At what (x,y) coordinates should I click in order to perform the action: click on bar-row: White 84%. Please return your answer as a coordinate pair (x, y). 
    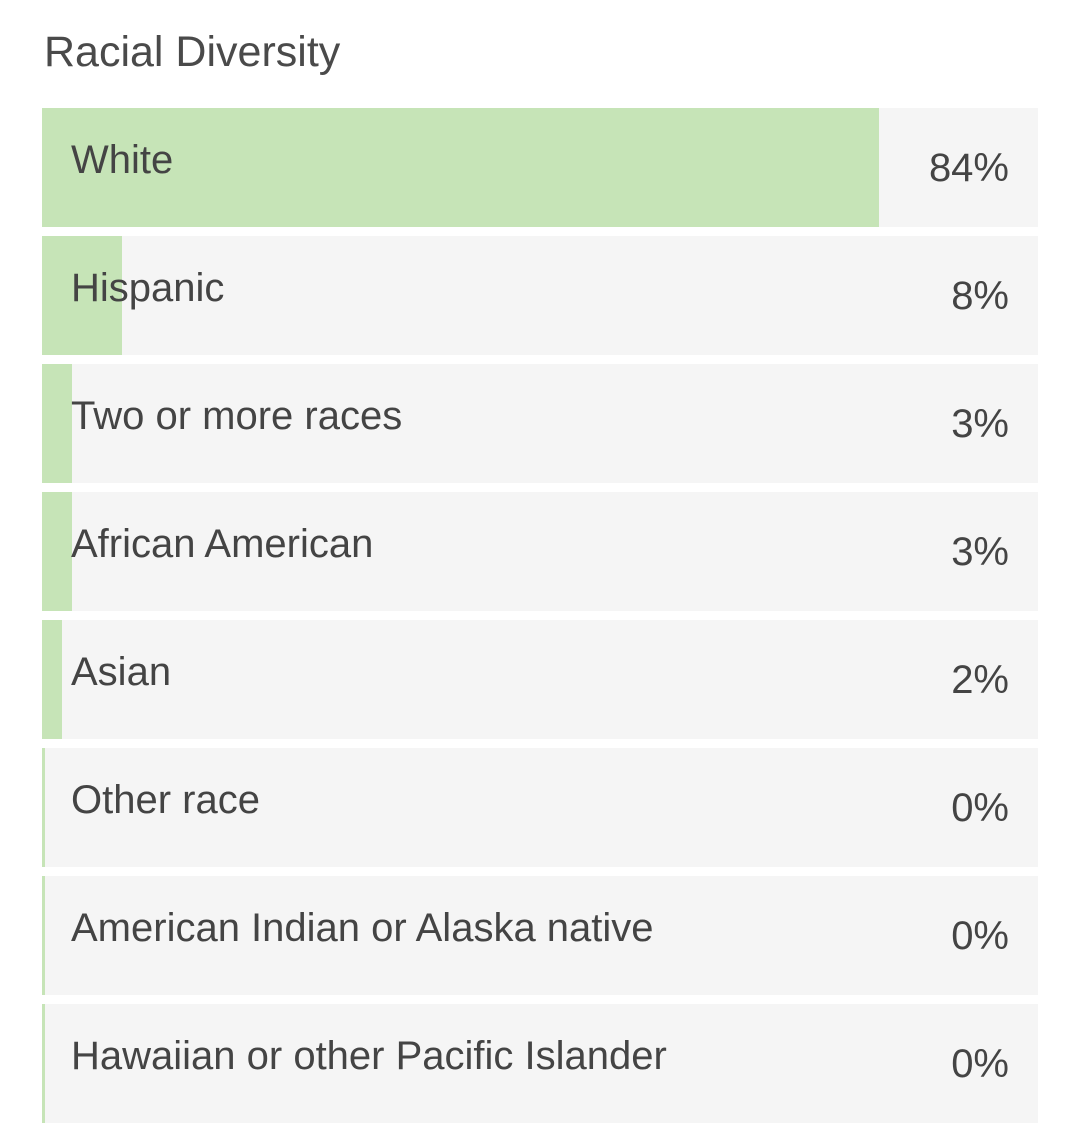
    Looking at the image, I should click on (540, 167).